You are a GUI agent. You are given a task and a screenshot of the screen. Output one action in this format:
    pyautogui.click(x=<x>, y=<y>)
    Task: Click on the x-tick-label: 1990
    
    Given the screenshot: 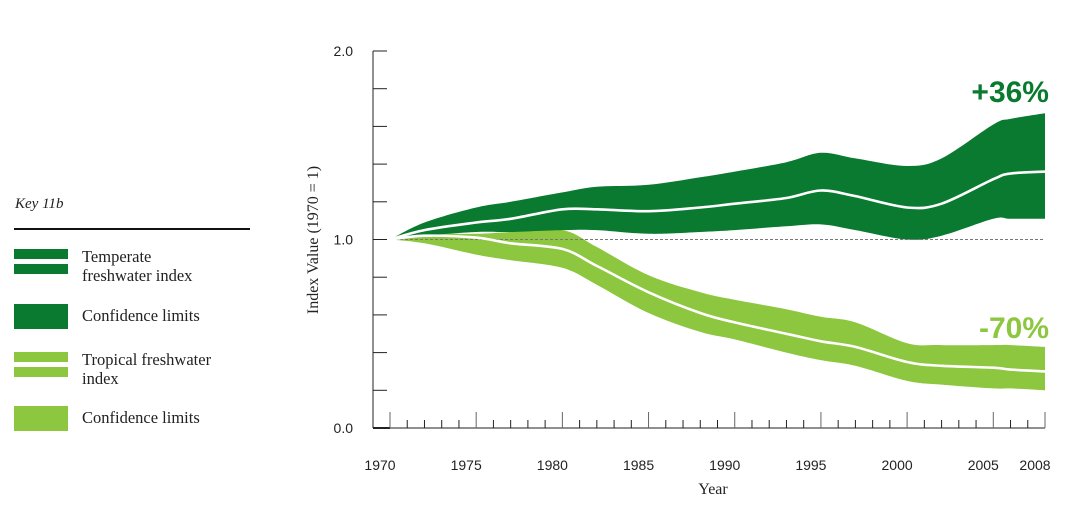 What is the action you would take?
    pyautogui.click(x=724, y=465)
    